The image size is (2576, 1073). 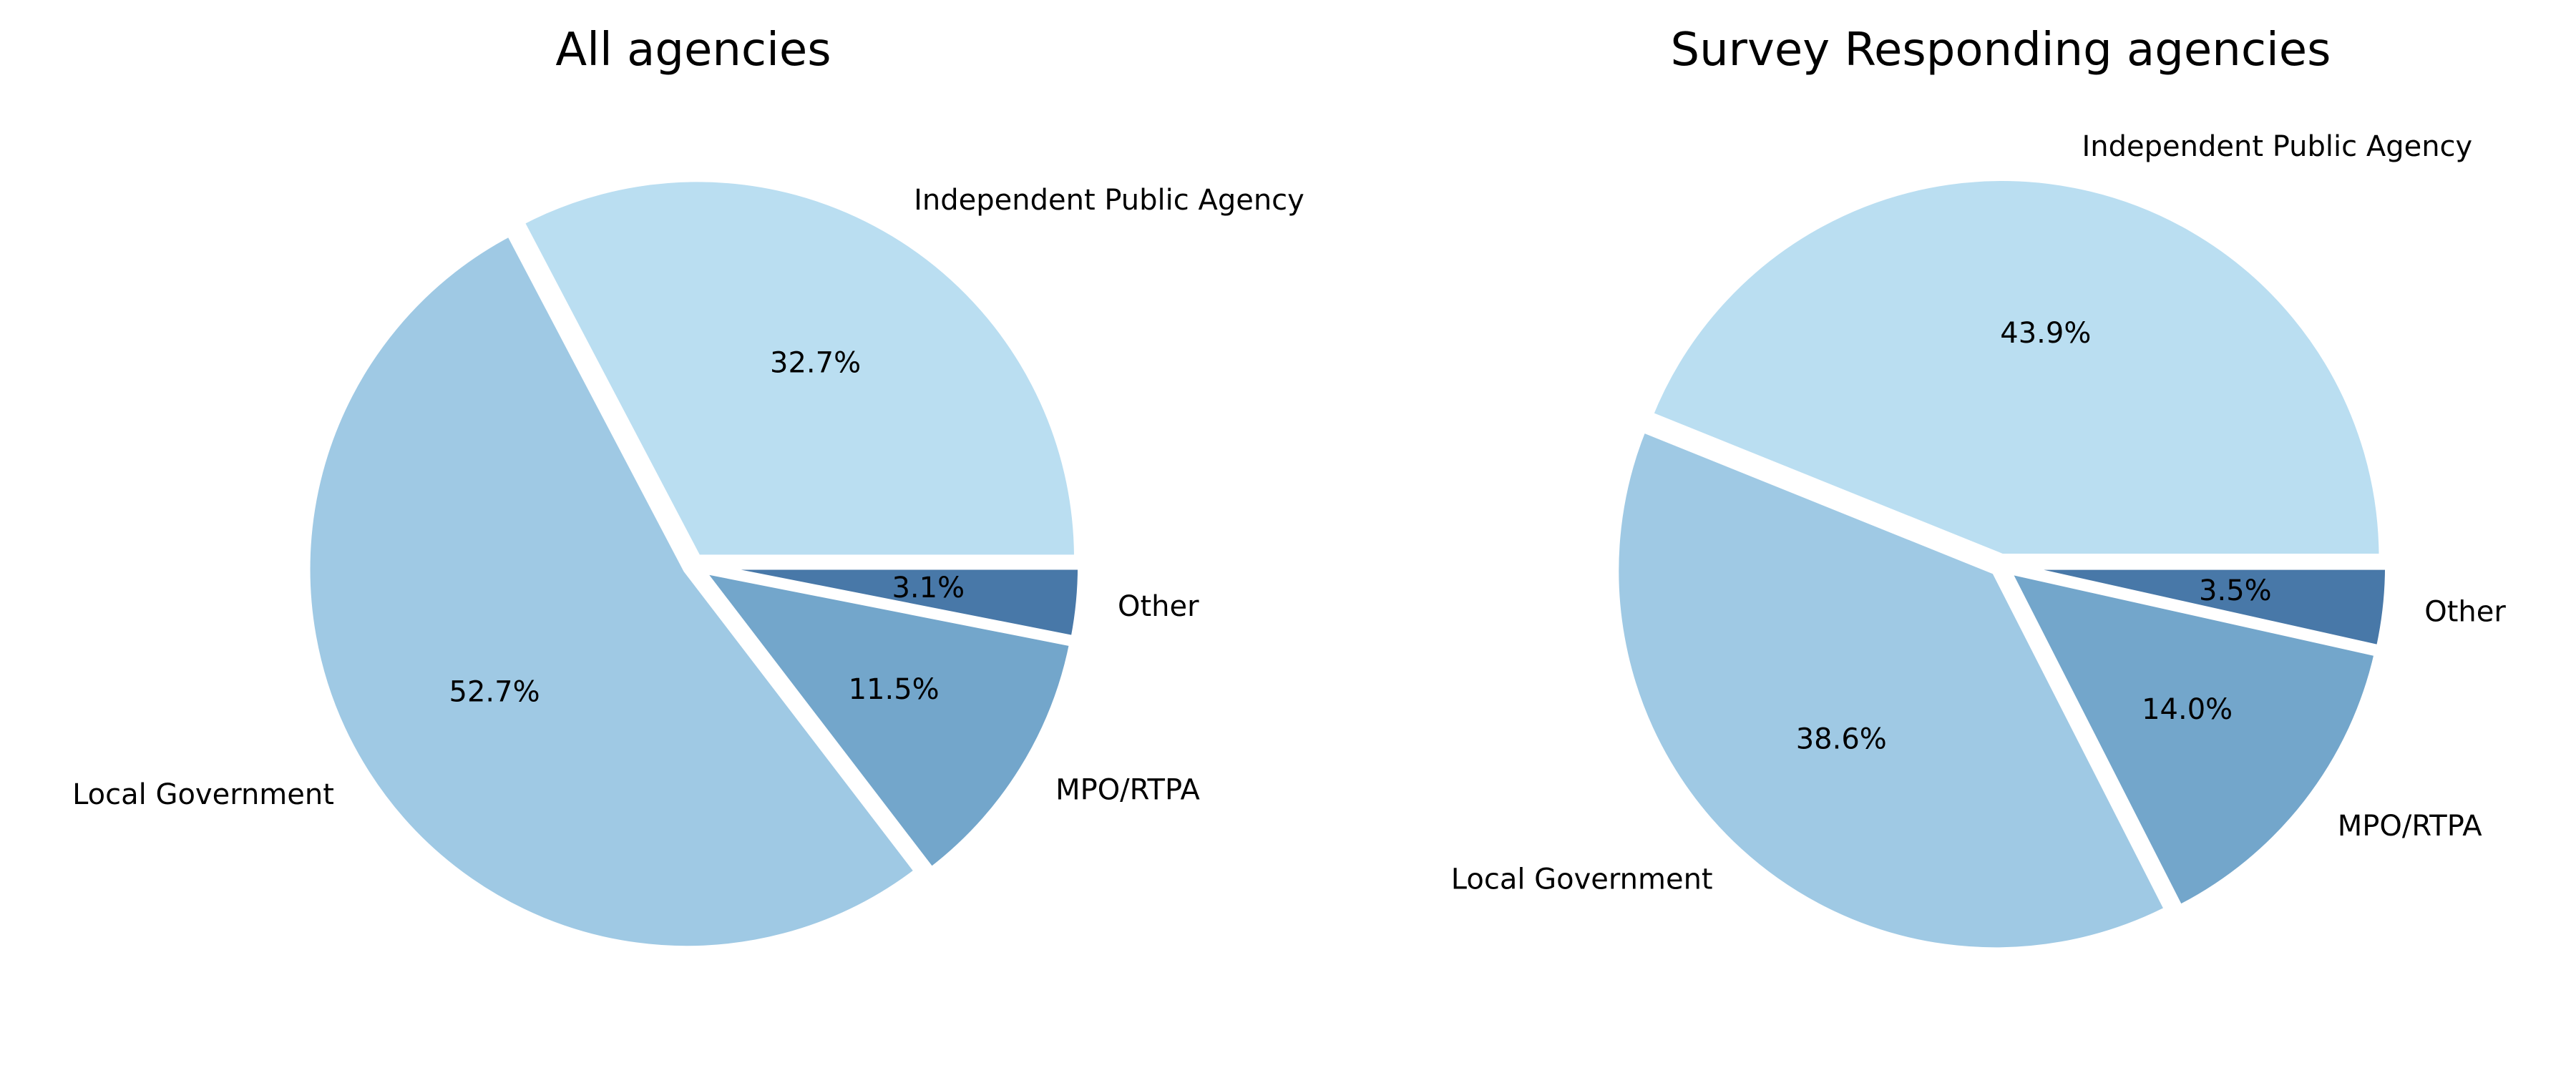 What do you see at coordinates (2187, 709) in the screenshot?
I see `slice-percentage-label: 14.0%` at bounding box center [2187, 709].